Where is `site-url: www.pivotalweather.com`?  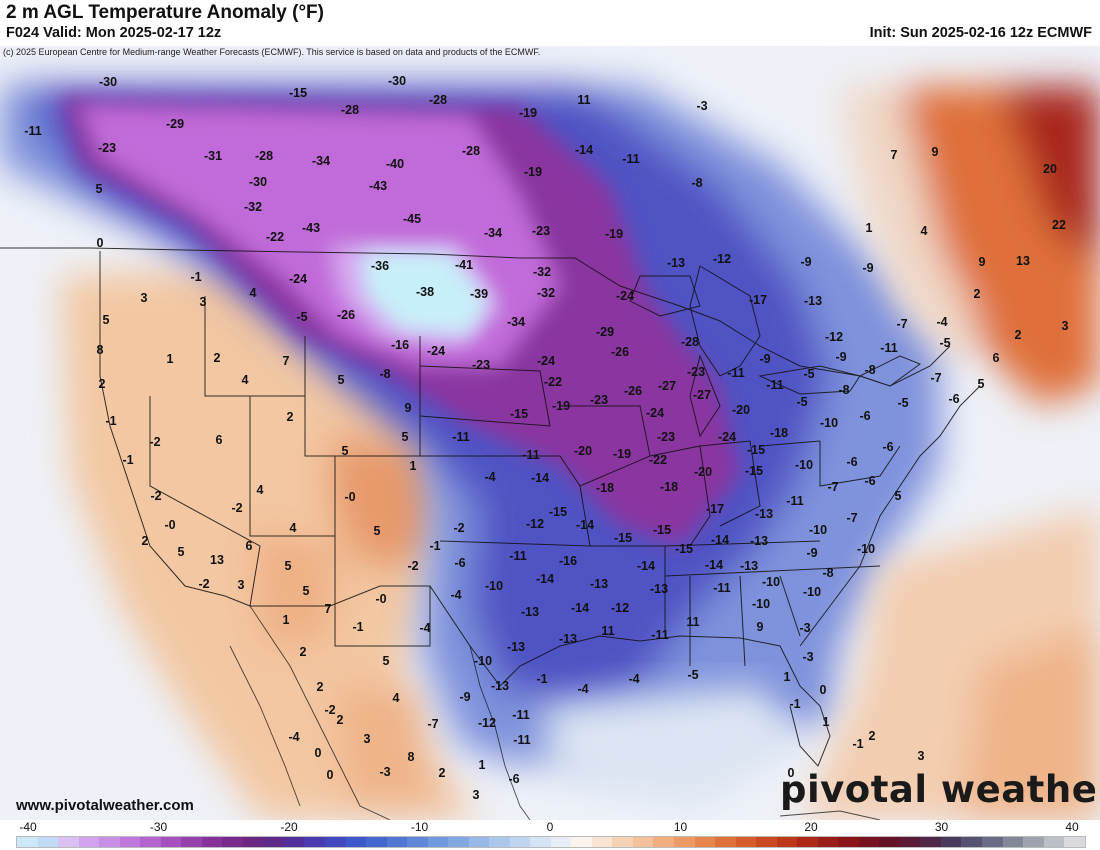 site-url: www.pivotalweather.com is located at coordinates (105, 805).